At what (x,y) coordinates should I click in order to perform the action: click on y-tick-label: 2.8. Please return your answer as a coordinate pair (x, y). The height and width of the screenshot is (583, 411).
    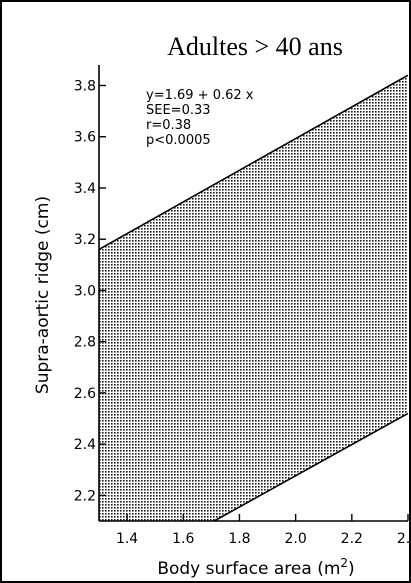
    Looking at the image, I should click on (85, 343).